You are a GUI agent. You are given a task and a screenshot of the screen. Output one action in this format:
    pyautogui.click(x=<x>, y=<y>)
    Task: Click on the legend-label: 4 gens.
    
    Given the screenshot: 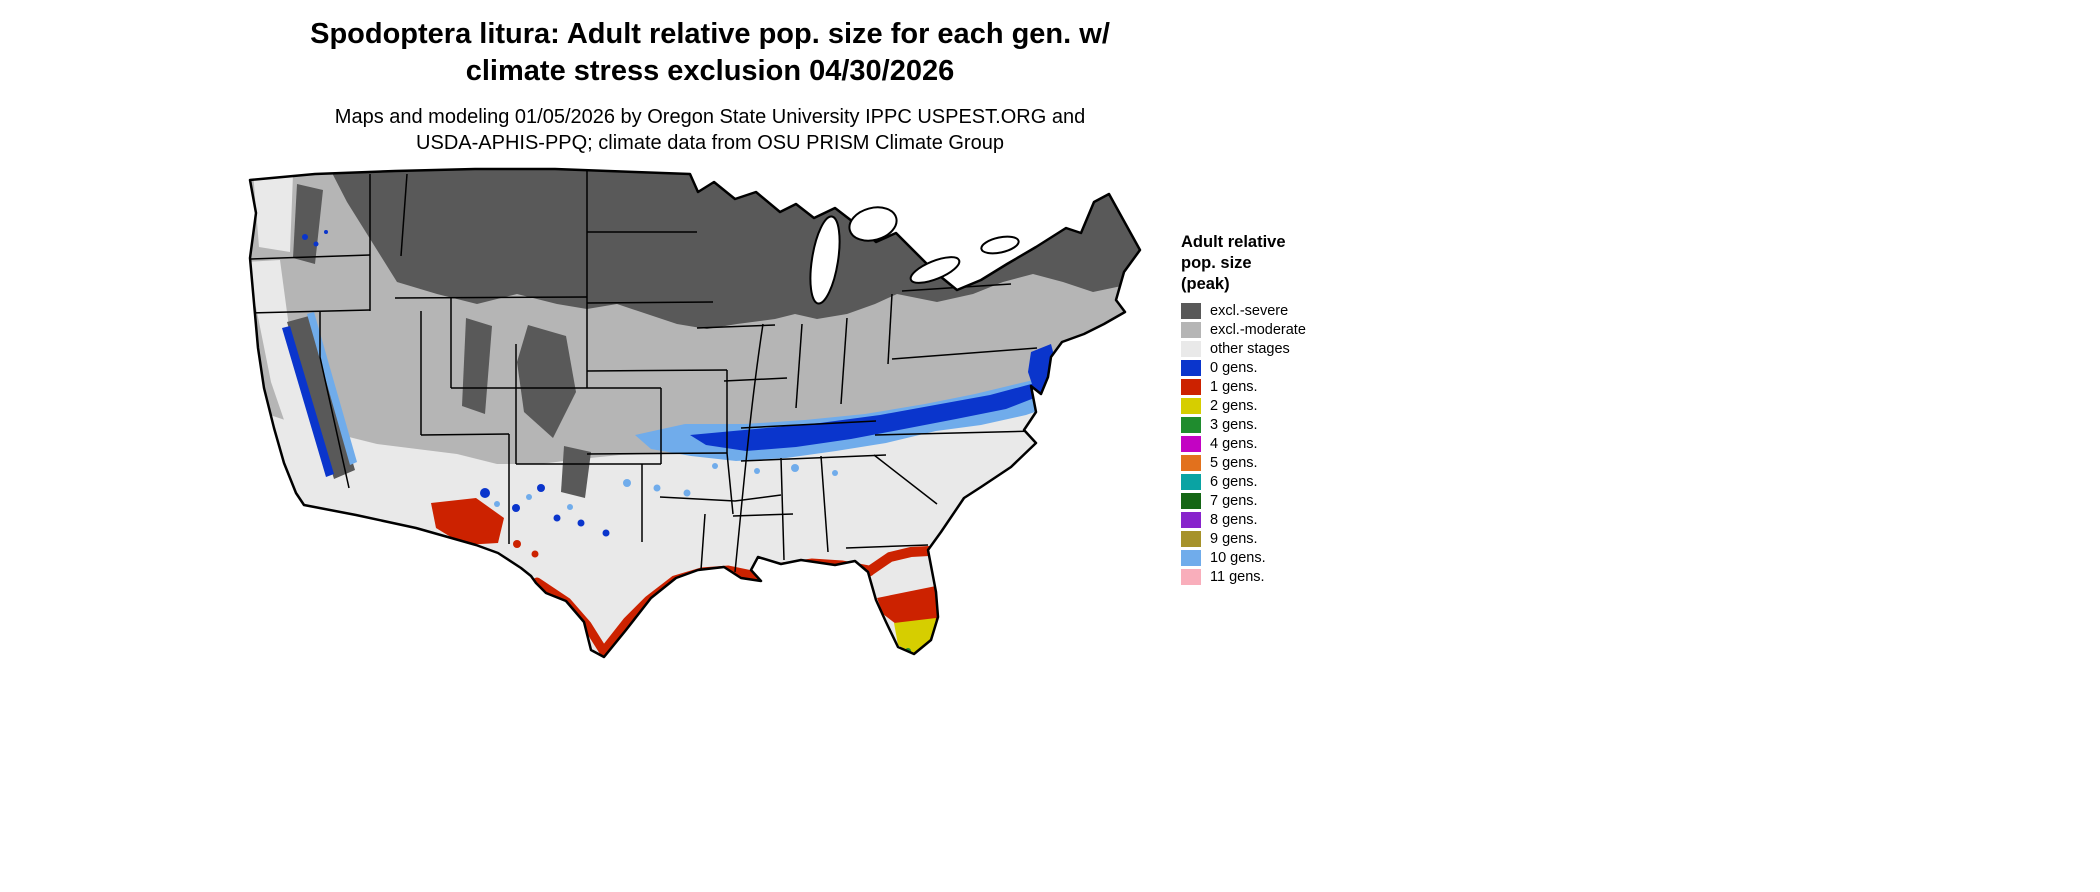 What is the action you would take?
    pyautogui.click(x=1234, y=443)
    